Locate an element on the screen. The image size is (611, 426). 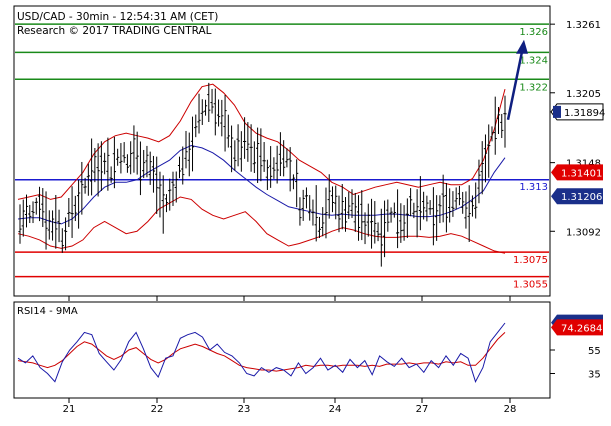
svg-text: 1.31894 is located at coordinates (584, 113).